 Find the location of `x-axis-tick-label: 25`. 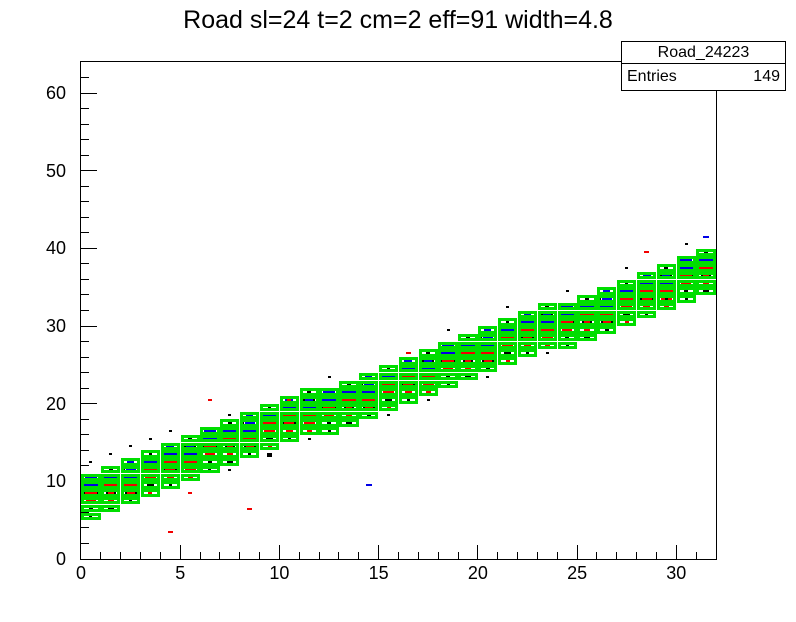

x-axis-tick-label: 25 is located at coordinates (577, 573).